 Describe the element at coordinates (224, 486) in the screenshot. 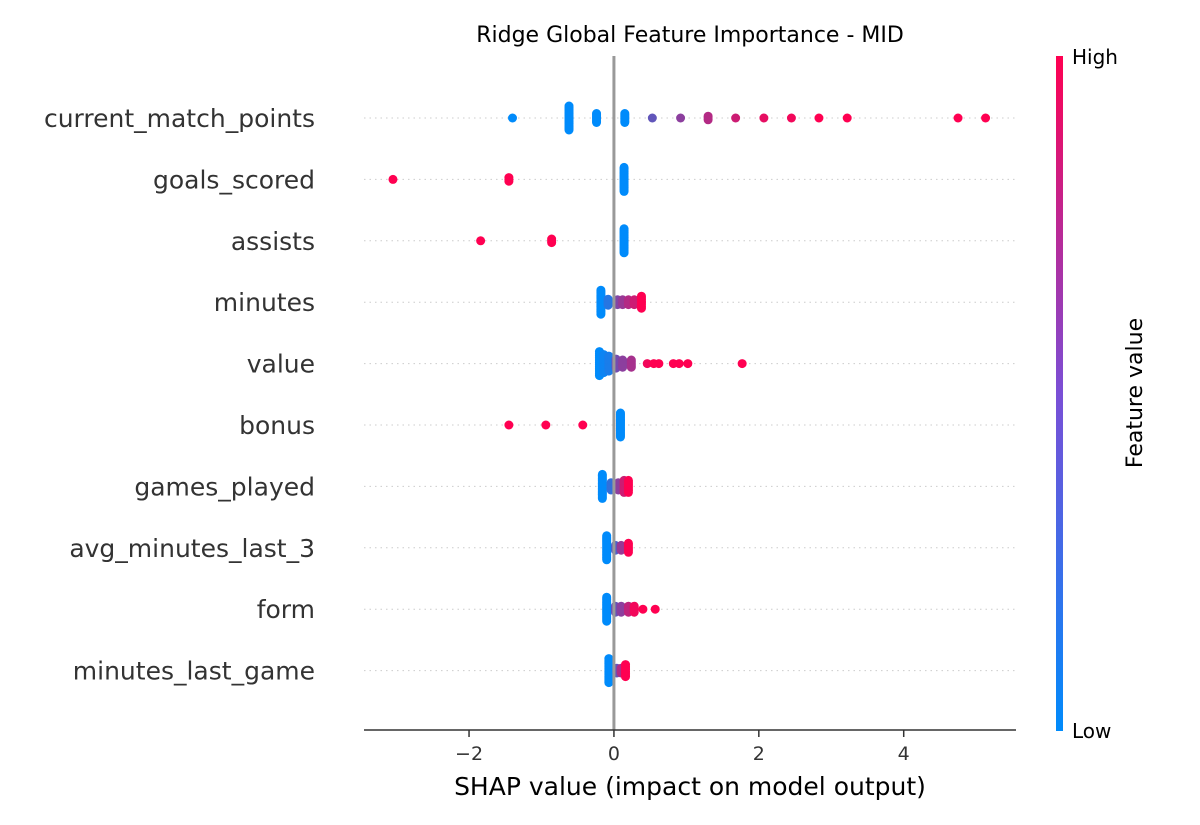

I see `feature-label: games_played` at that location.